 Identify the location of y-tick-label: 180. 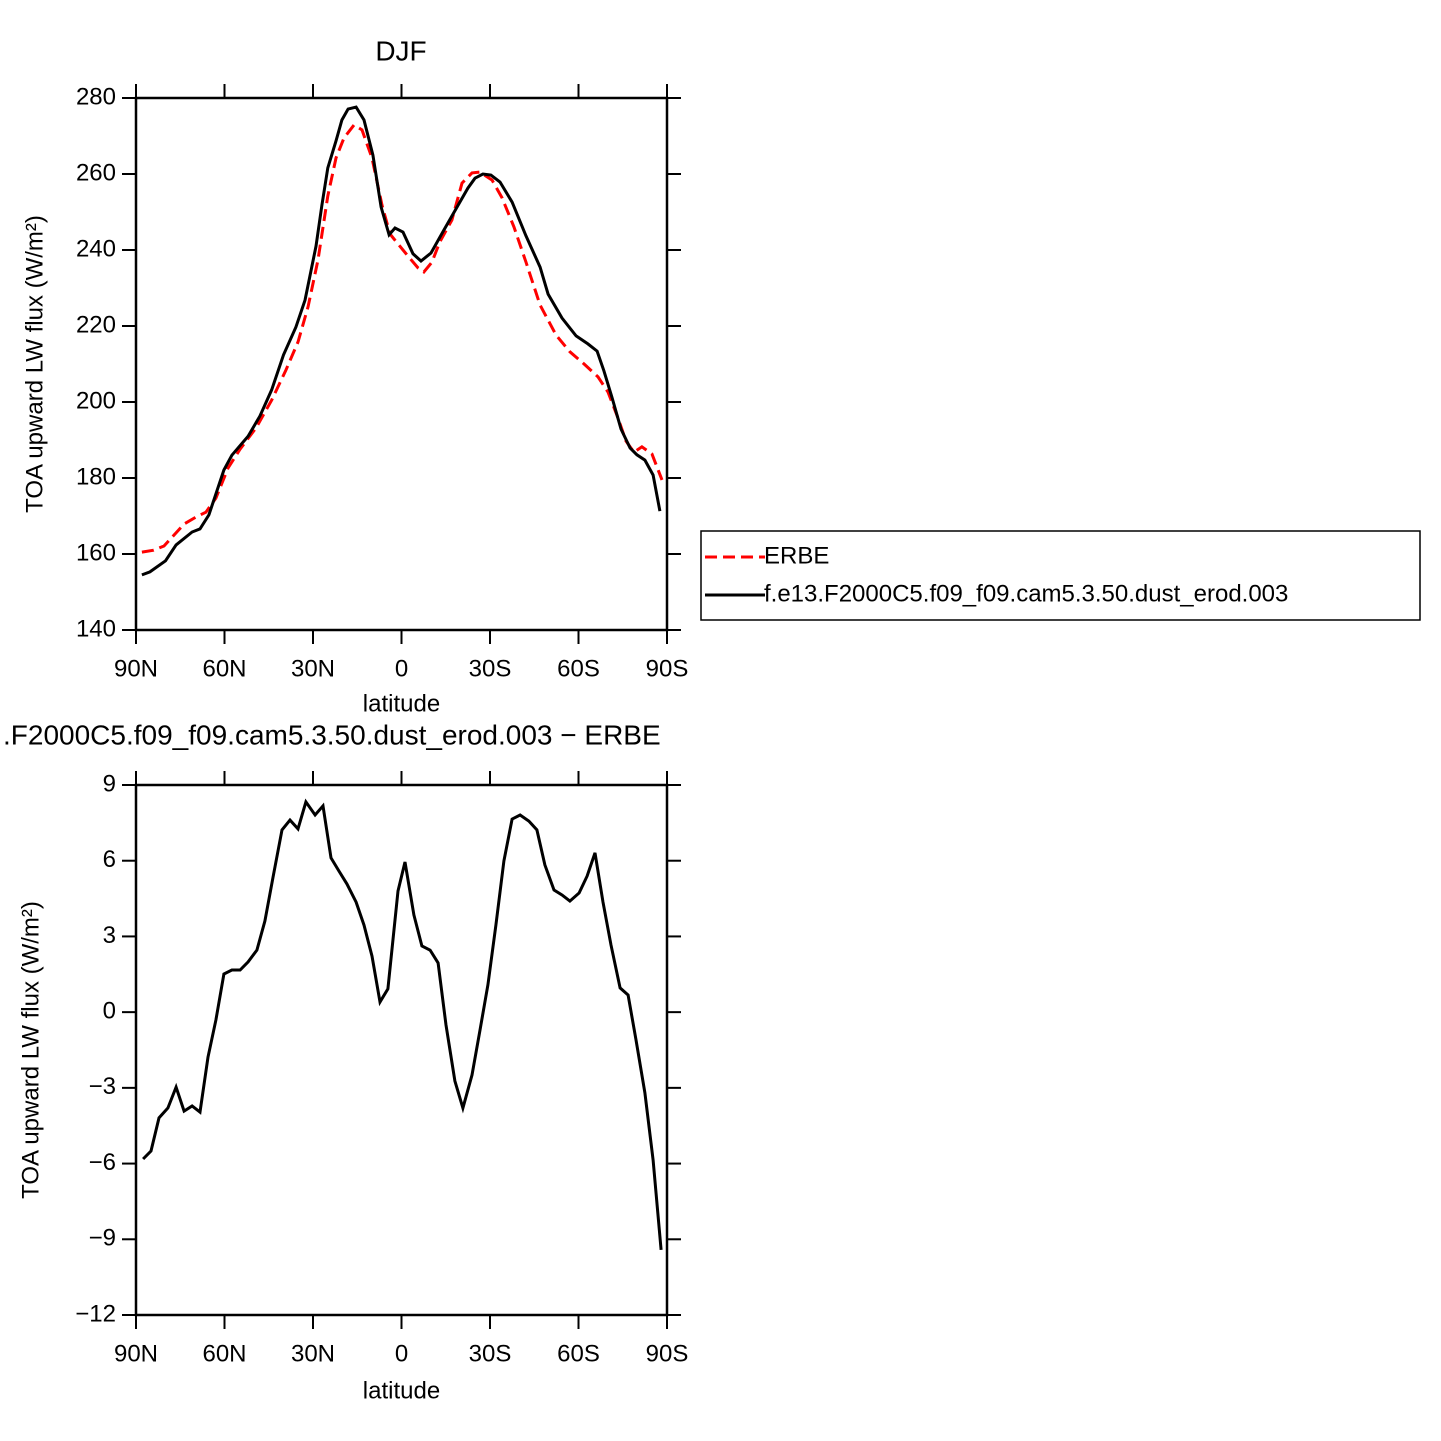
(96, 476).